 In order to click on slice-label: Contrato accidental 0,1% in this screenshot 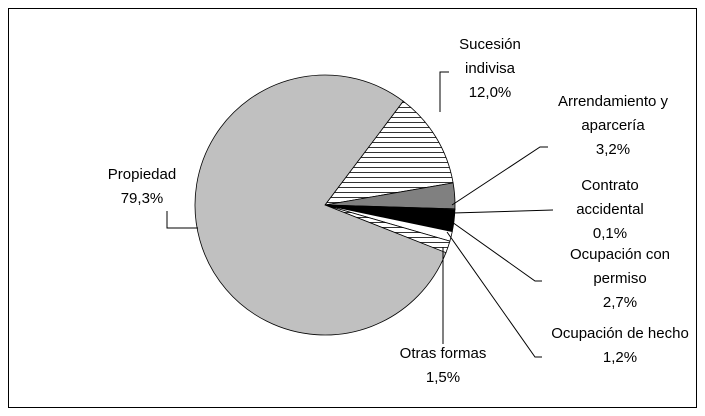, I will do `click(610, 210)`.